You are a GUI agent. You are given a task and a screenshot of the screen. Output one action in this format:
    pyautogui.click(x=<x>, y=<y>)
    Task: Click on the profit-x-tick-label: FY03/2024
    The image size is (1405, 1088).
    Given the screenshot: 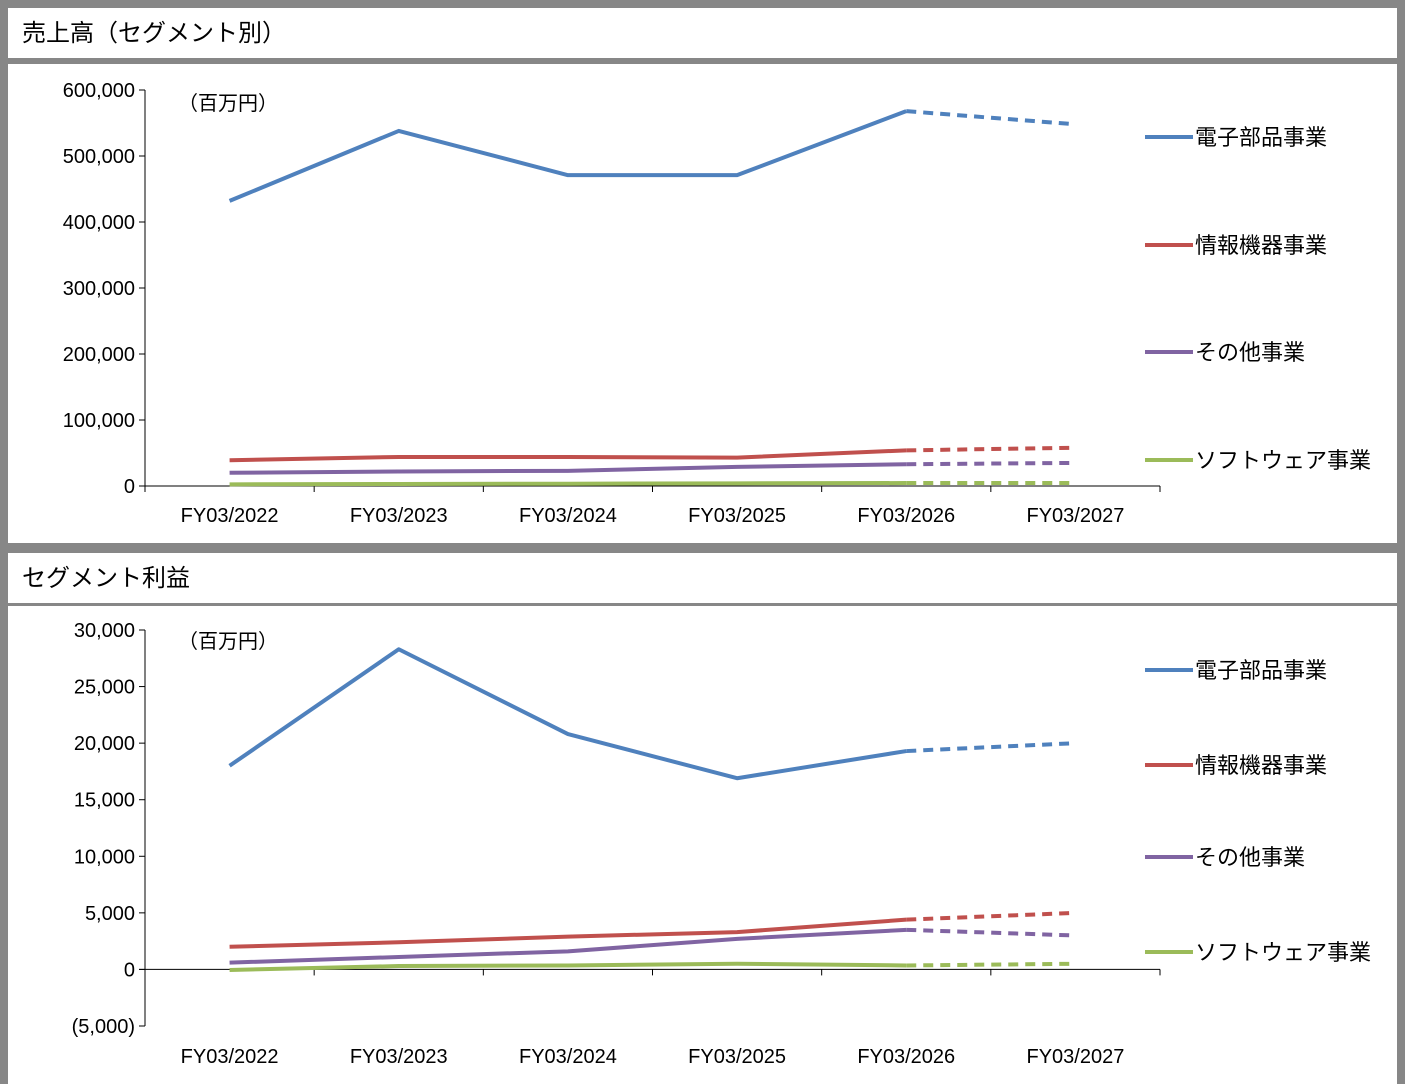 What is the action you would take?
    pyautogui.click(x=568, y=1057)
    